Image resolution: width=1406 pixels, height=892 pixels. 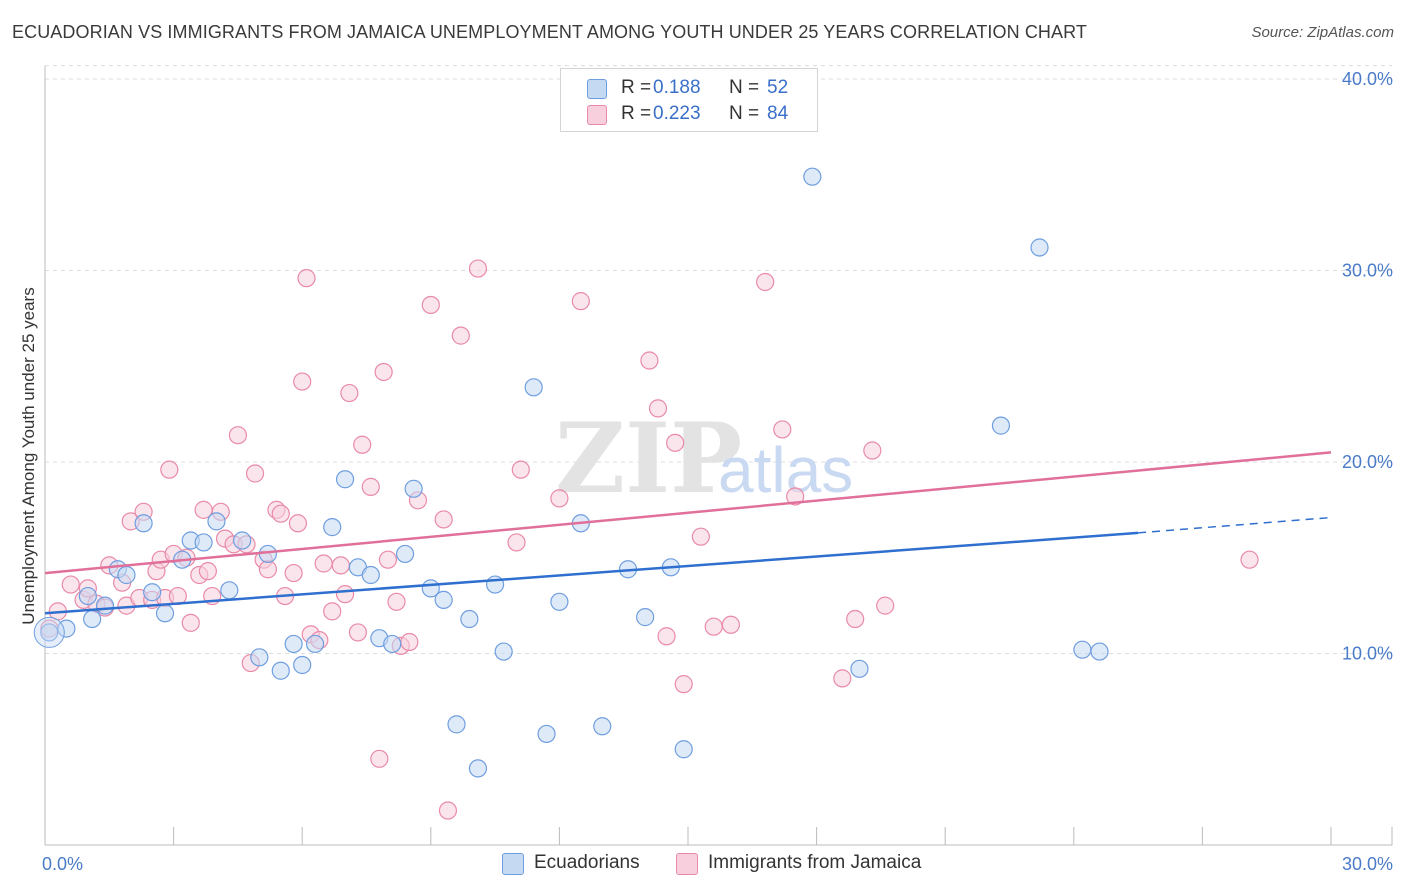 I want to click on chart-source: Source: ZipAtlas.com, so click(x=1322, y=32).